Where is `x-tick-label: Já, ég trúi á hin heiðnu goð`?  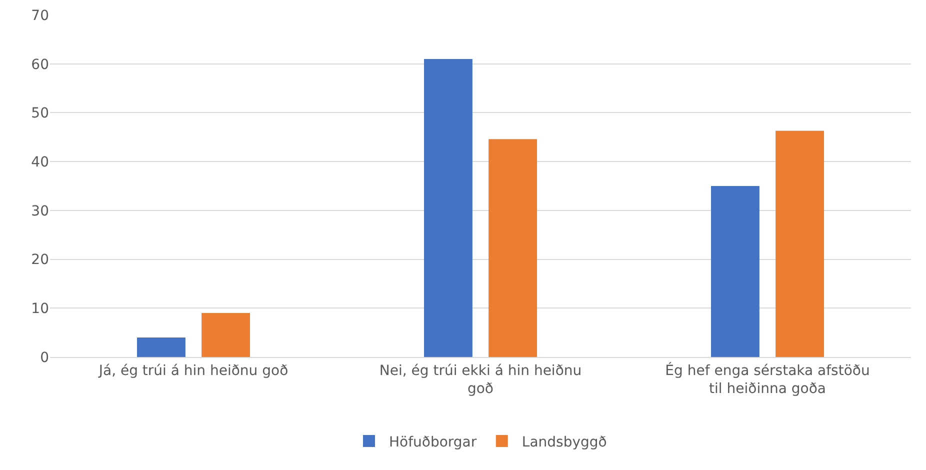
x-tick-label: Já, ég trúi á hin heiðnu goð is located at coordinates (193, 370).